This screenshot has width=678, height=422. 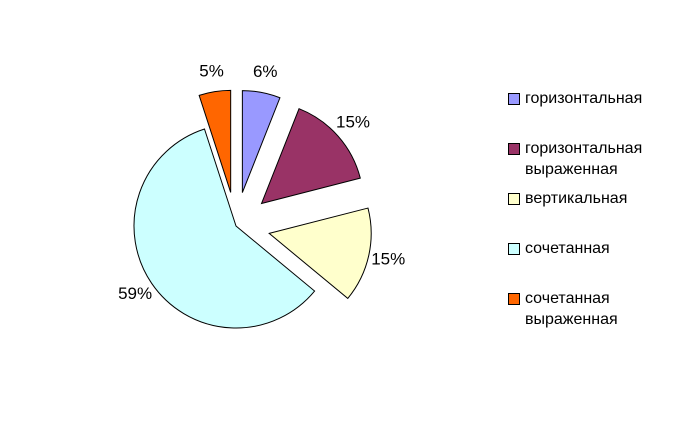 What do you see at coordinates (265, 71) in the screenshot?
I see `data-label: 6%` at bounding box center [265, 71].